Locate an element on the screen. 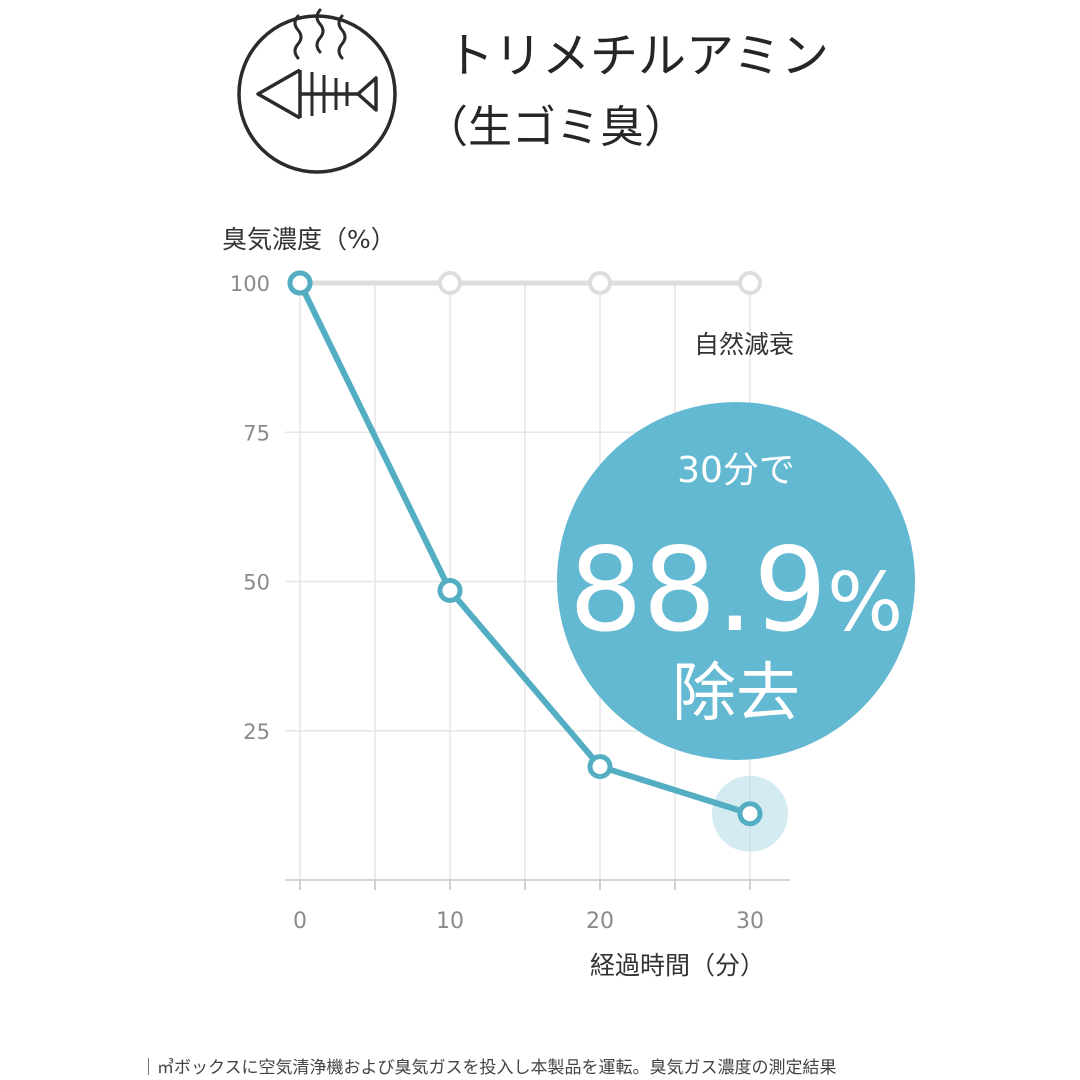 Image resolution: width=1080 pixels, height=1080 pixels. data-point-product-start is located at coordinates (300, 283).